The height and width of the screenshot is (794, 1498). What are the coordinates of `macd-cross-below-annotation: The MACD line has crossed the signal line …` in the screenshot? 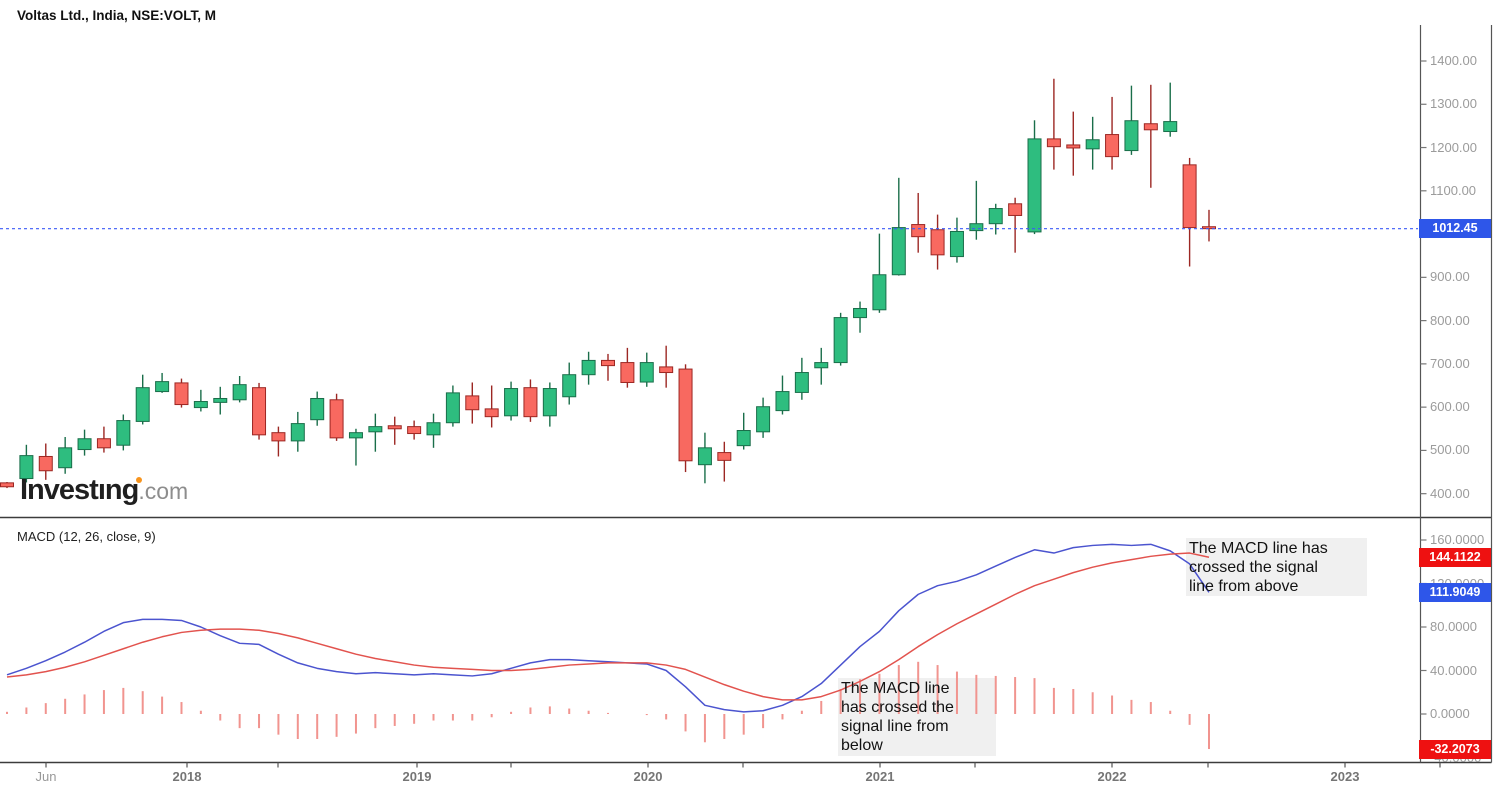 It's located at (920, 717).